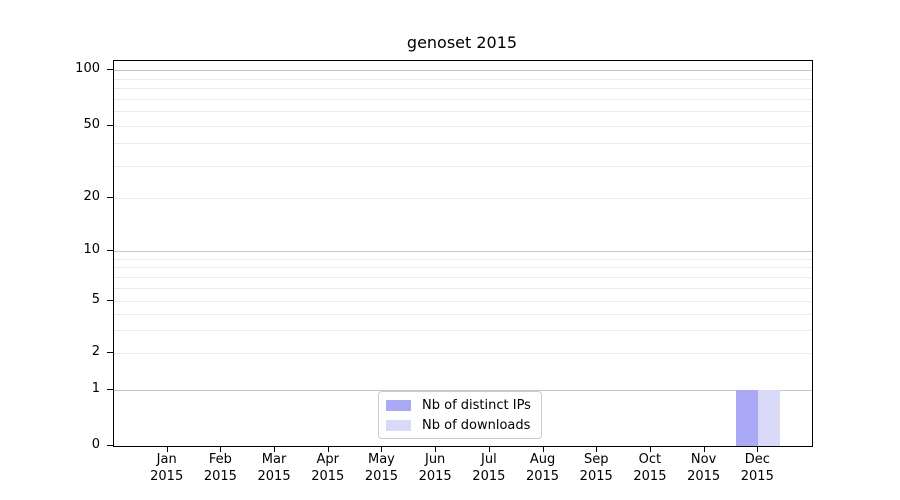  I want to click on legend-label-downloads: Nb of downloads, so click(476, 425).